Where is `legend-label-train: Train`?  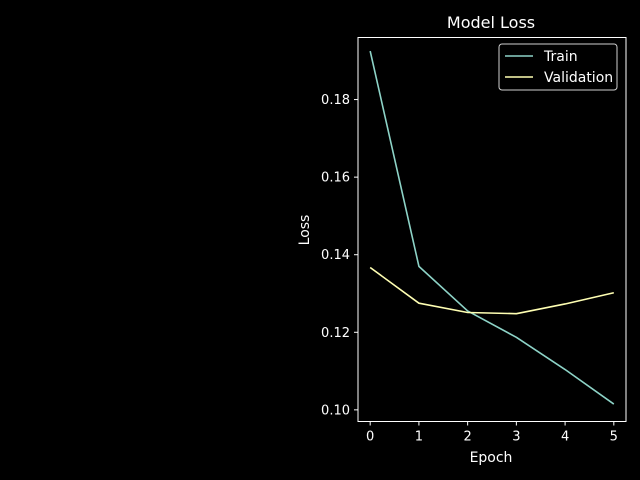
legend-label-train: Train is located at coordinates (560, 57).